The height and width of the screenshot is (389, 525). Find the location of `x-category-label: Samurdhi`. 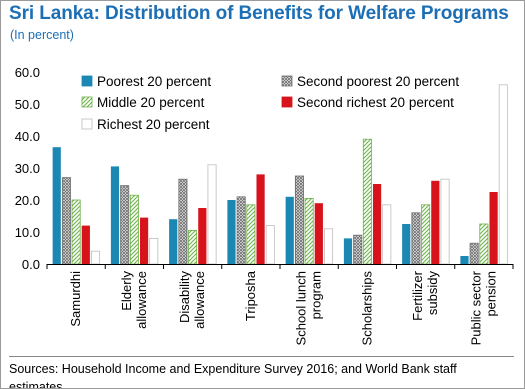

x-category-label: Samurdhi is located at coordinates (75, 299).